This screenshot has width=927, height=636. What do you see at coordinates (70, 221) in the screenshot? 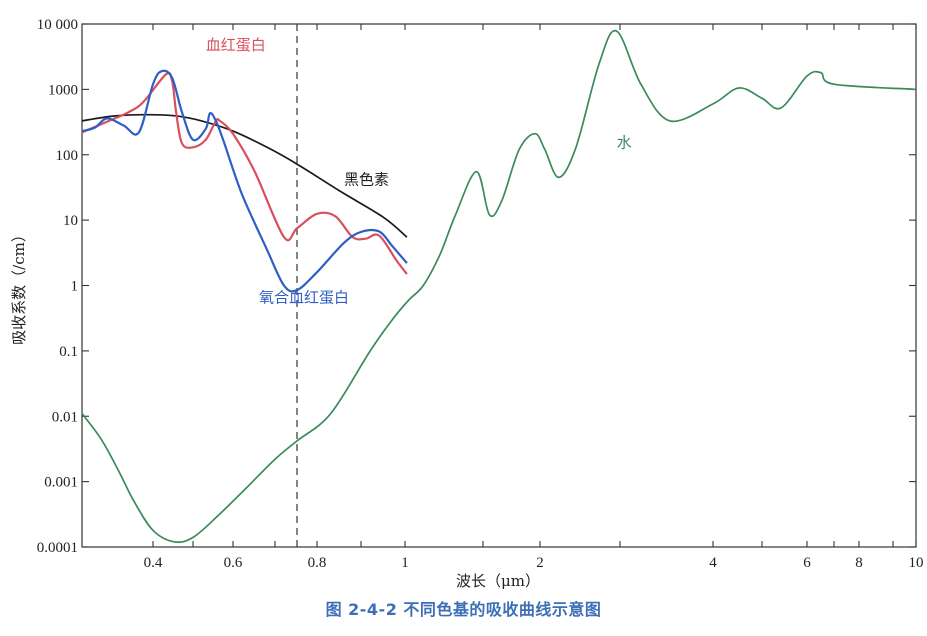
I see `y-tick-label: 10` at bounding box center [70, 221].